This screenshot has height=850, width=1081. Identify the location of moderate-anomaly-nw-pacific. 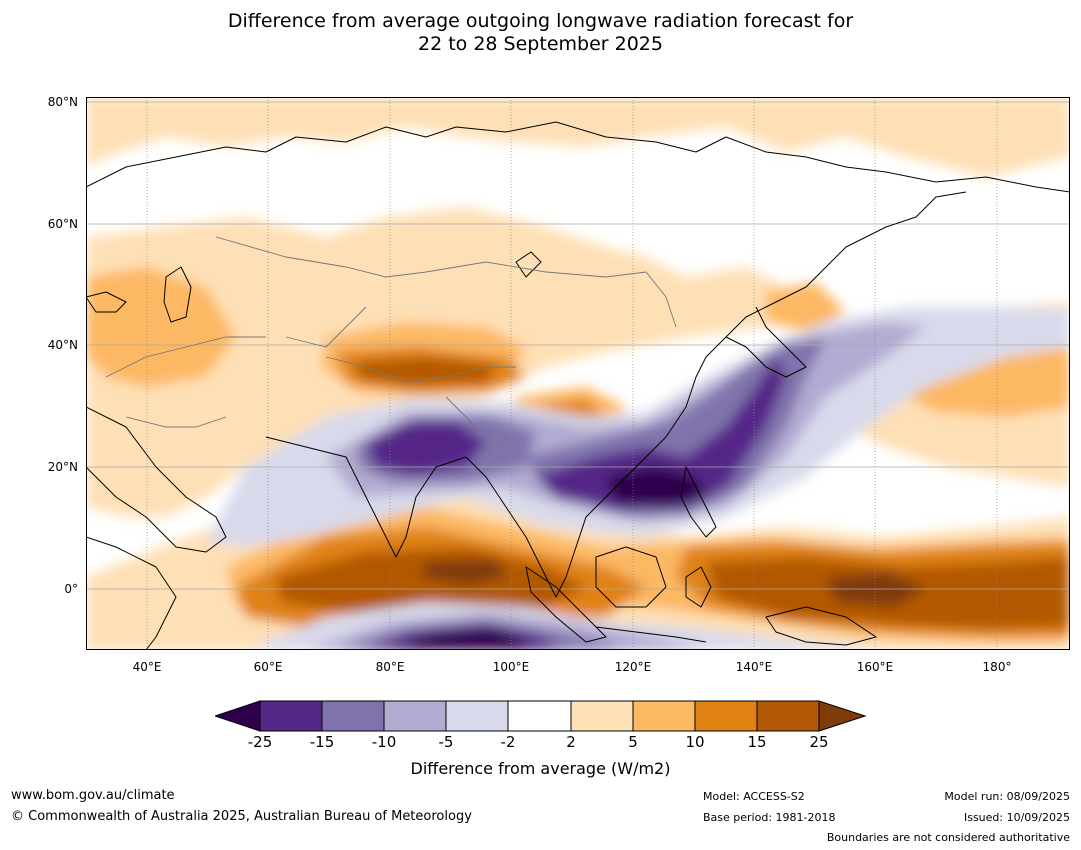
(806, 307).